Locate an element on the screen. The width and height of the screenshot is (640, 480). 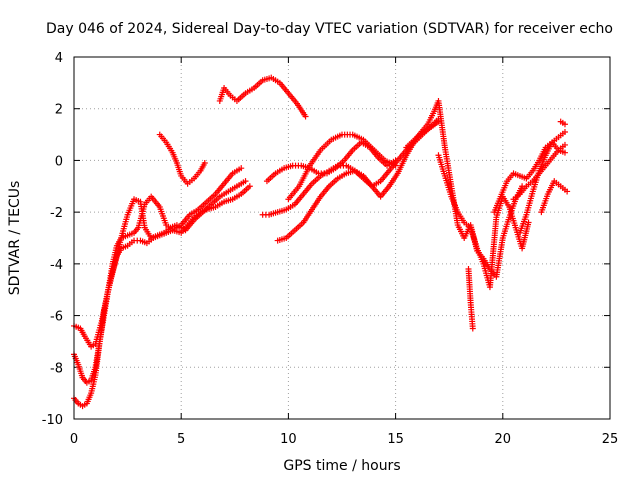
series-track-j is located at coordinates (464, 188).